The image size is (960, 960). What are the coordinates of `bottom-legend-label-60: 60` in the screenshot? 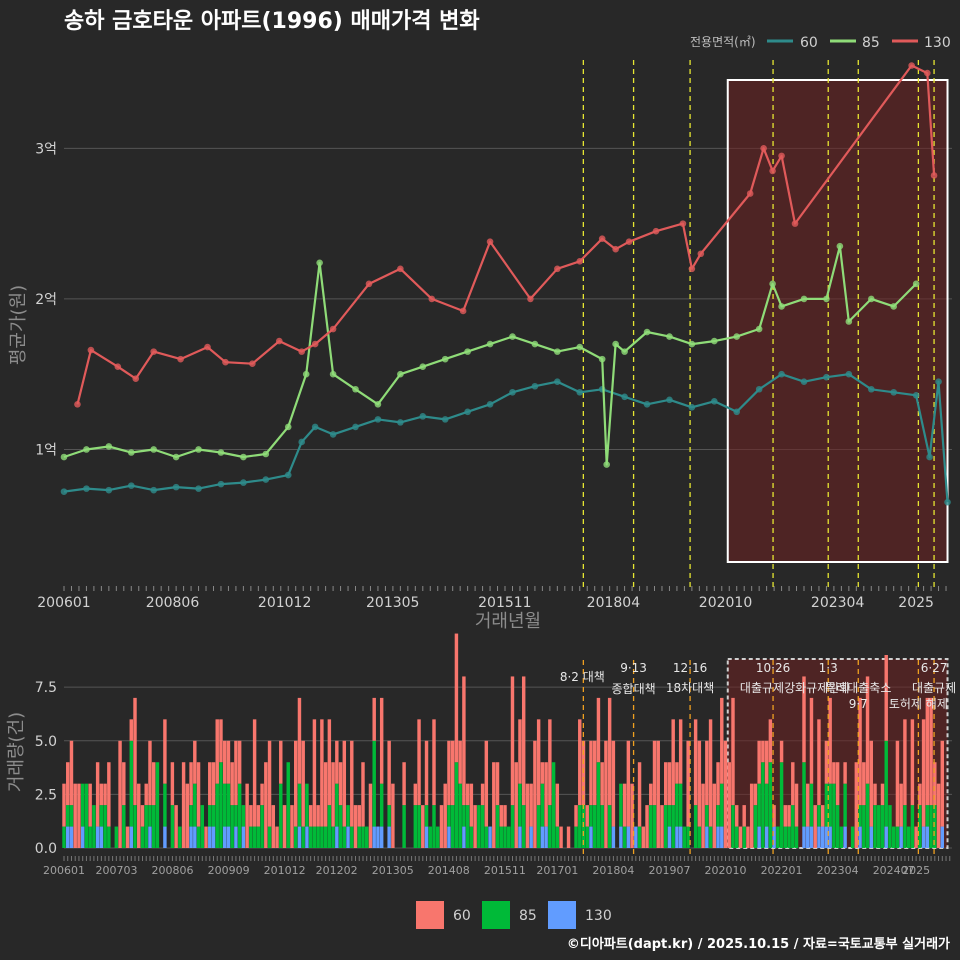 It's located at (462, 916).